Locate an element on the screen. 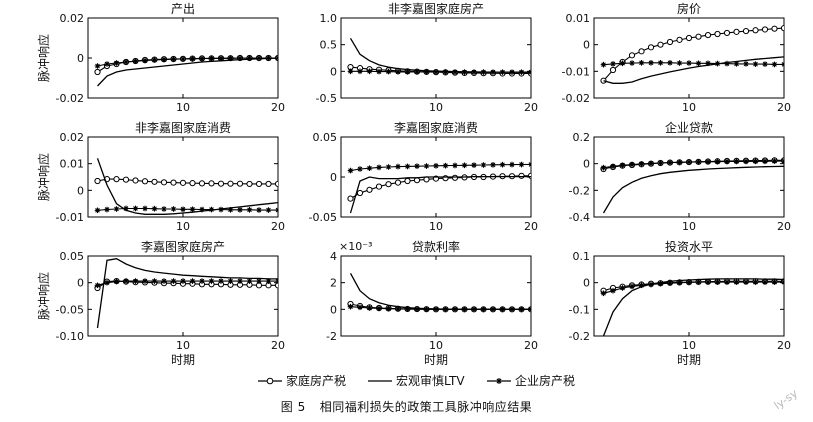  subplot-6: 企业贷款 0.2 0 -0.2 -0.4 10 20 is located at coordinates (680, 176).